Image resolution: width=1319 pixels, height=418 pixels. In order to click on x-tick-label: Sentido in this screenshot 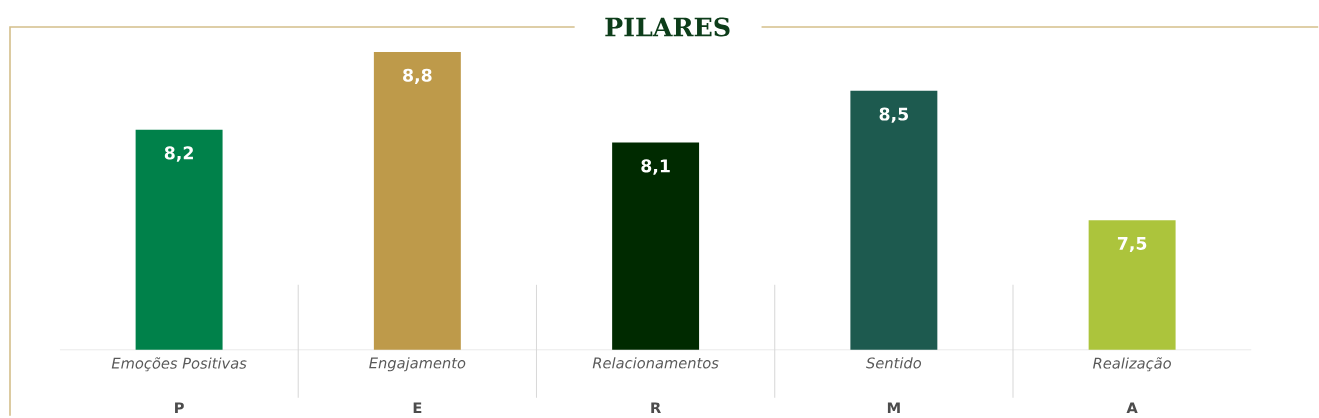, I will do `click(894, 363)`.